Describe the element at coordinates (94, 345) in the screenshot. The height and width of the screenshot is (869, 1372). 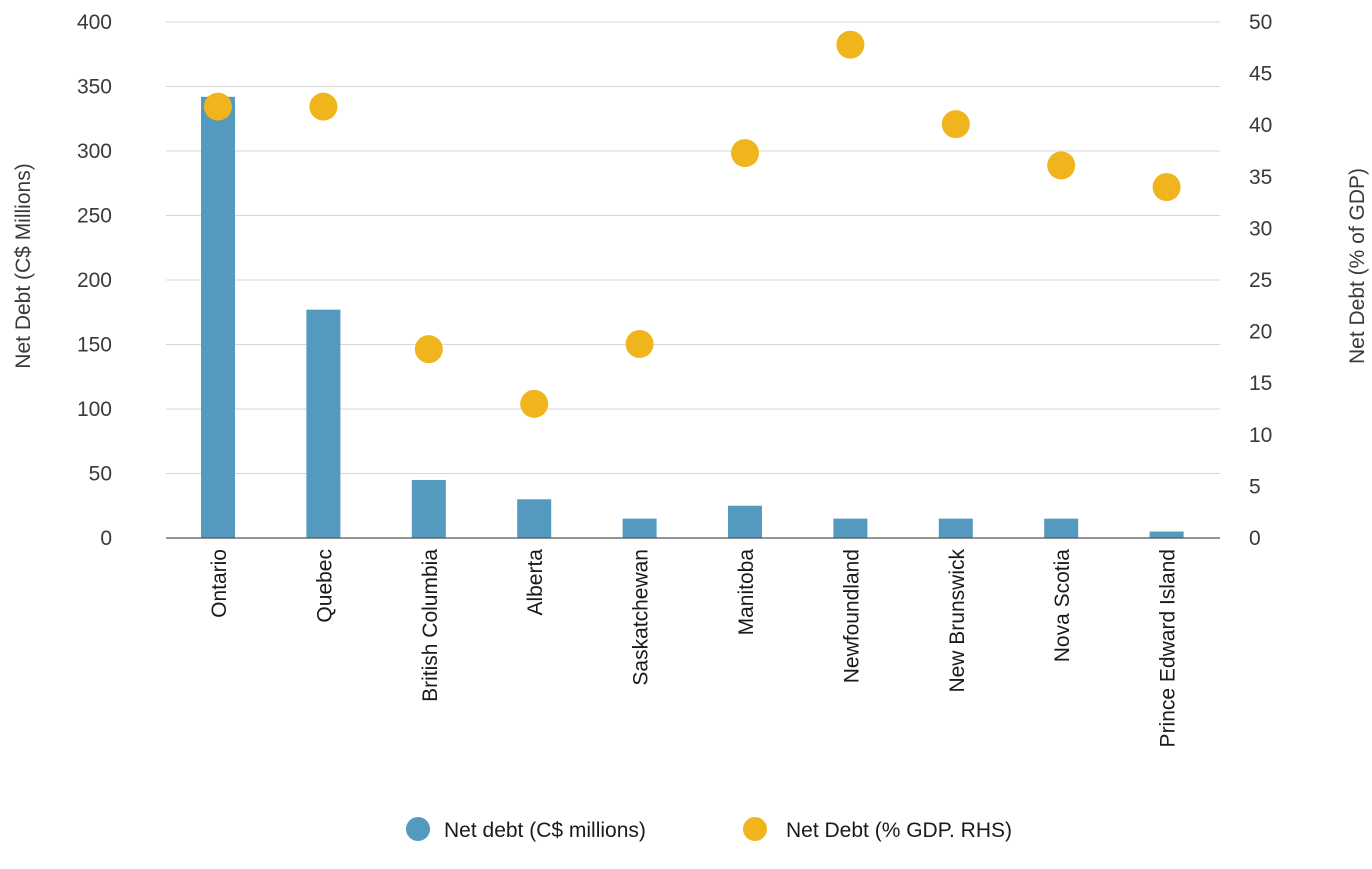
I see `y-tick-label: 150` at that location.